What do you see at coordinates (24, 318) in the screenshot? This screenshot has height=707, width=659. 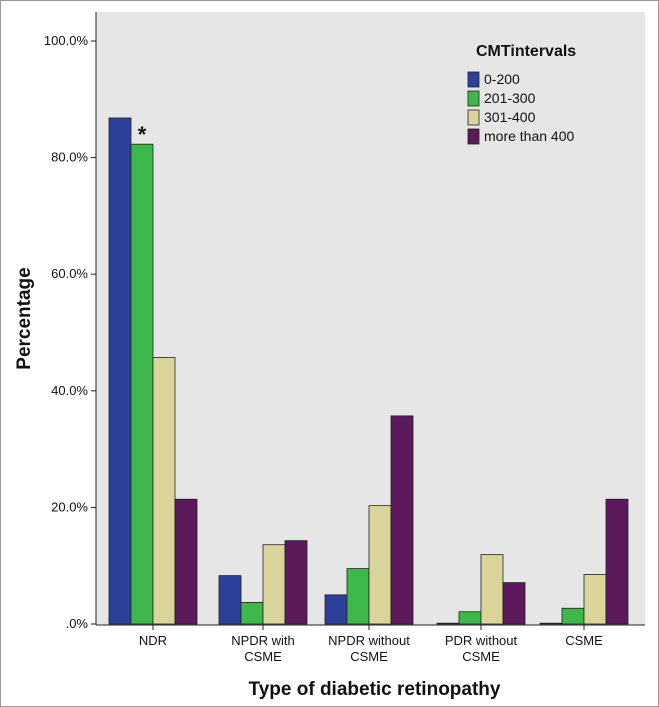 I see `y-axis-title: Percentage` at bounding box center [24, 318].